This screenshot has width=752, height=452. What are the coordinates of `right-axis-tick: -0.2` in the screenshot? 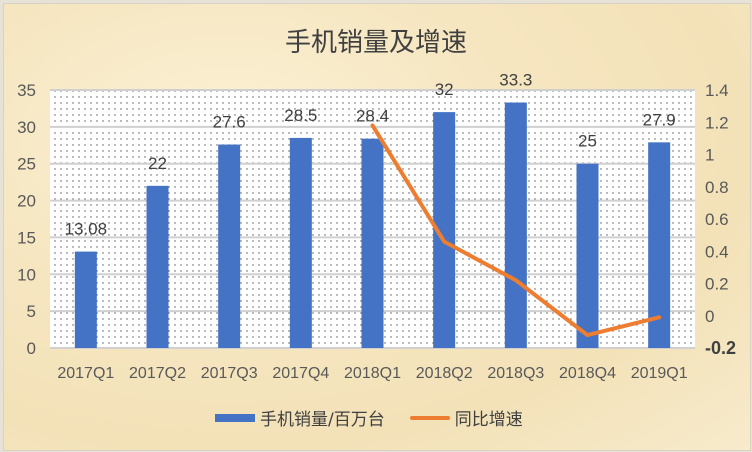 It's located at (720, 348).